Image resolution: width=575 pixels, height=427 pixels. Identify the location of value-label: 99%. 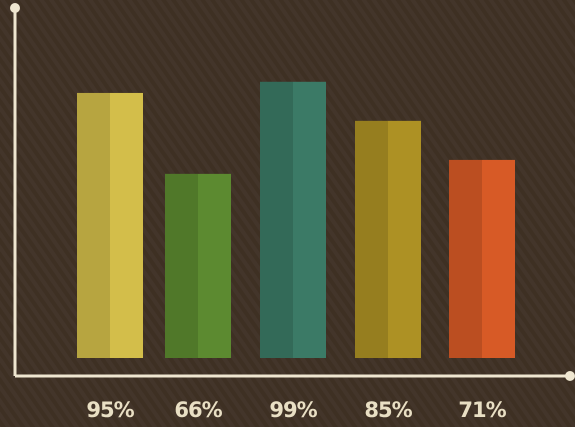
(293, 410).